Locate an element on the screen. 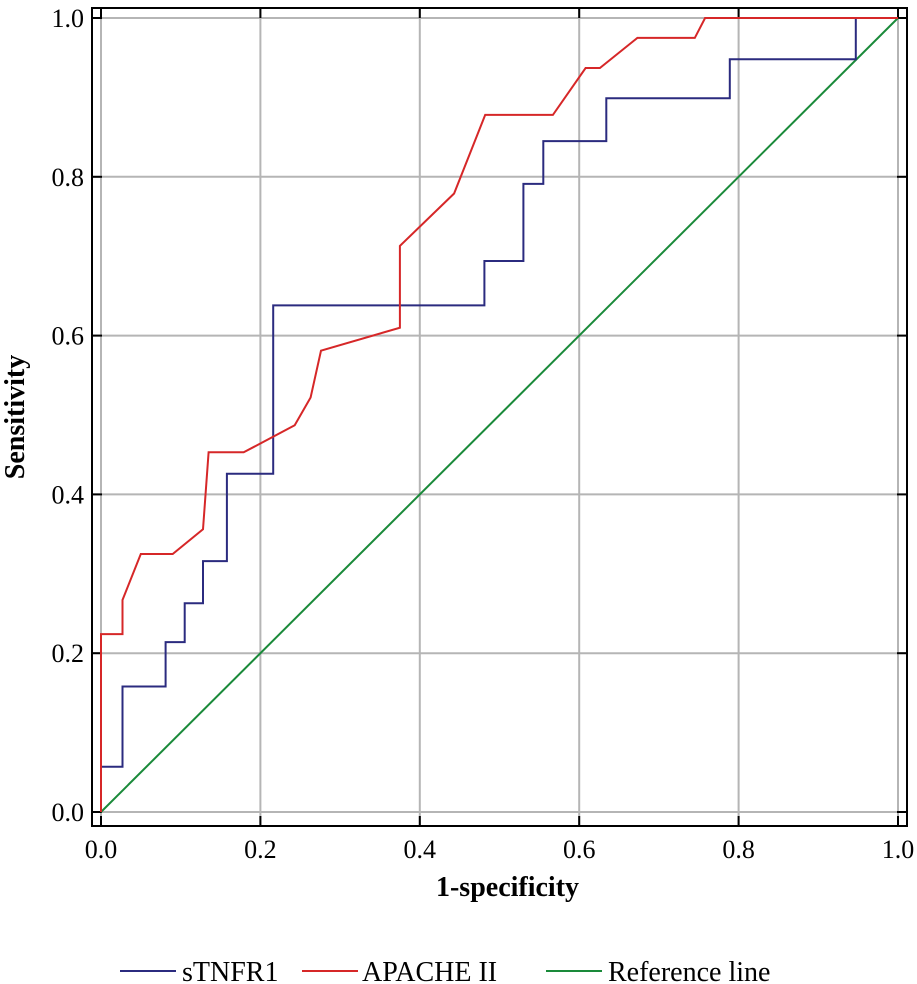 The image size is (917, 984). x-tick-label: 0.6 is located at coordinates (579, 849).